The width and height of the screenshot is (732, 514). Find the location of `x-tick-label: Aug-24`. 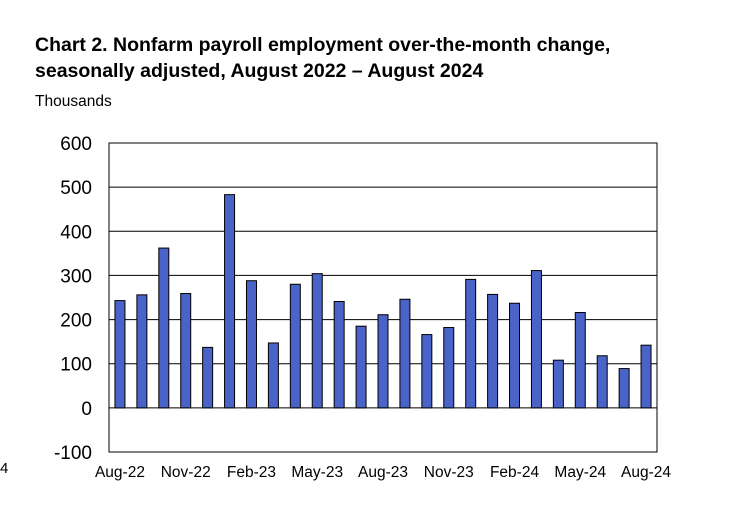

x-tick-label: Aug-24 is located at coordinates (646, 472).